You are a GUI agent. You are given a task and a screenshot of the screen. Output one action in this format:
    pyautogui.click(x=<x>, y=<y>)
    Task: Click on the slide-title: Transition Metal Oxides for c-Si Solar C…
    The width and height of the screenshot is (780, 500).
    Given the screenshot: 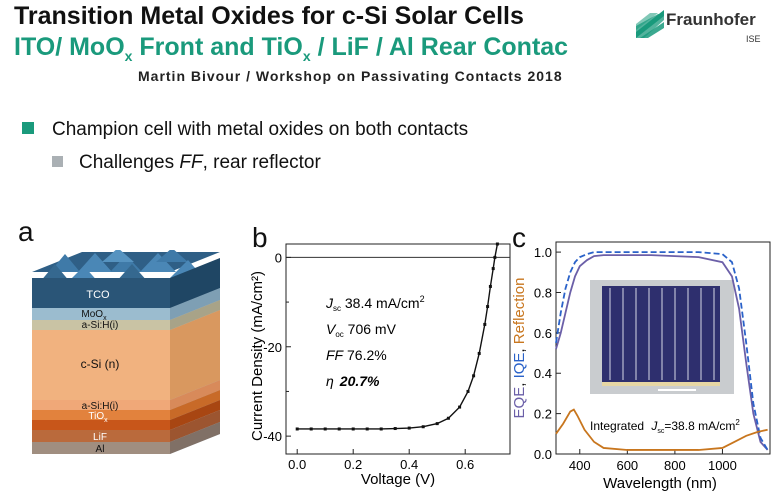 What is the action you would take?
    pyautogui.click(x=269, y=16)
    